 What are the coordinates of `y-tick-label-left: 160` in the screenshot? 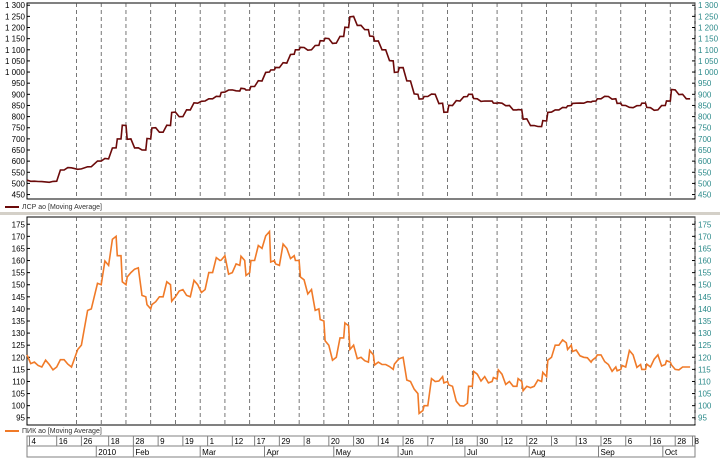 It's located at (19, 261).